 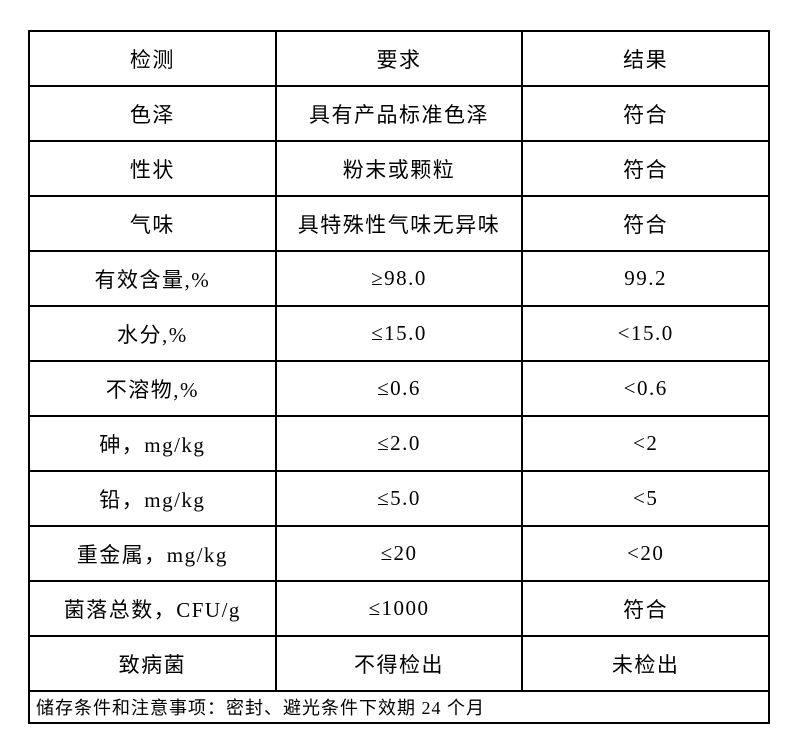 What do you see at coordinates (152, 608) in the screenshot?
I see `test-name-cell: 菌落总数，CFU/g` at bounding box center [152, 608].